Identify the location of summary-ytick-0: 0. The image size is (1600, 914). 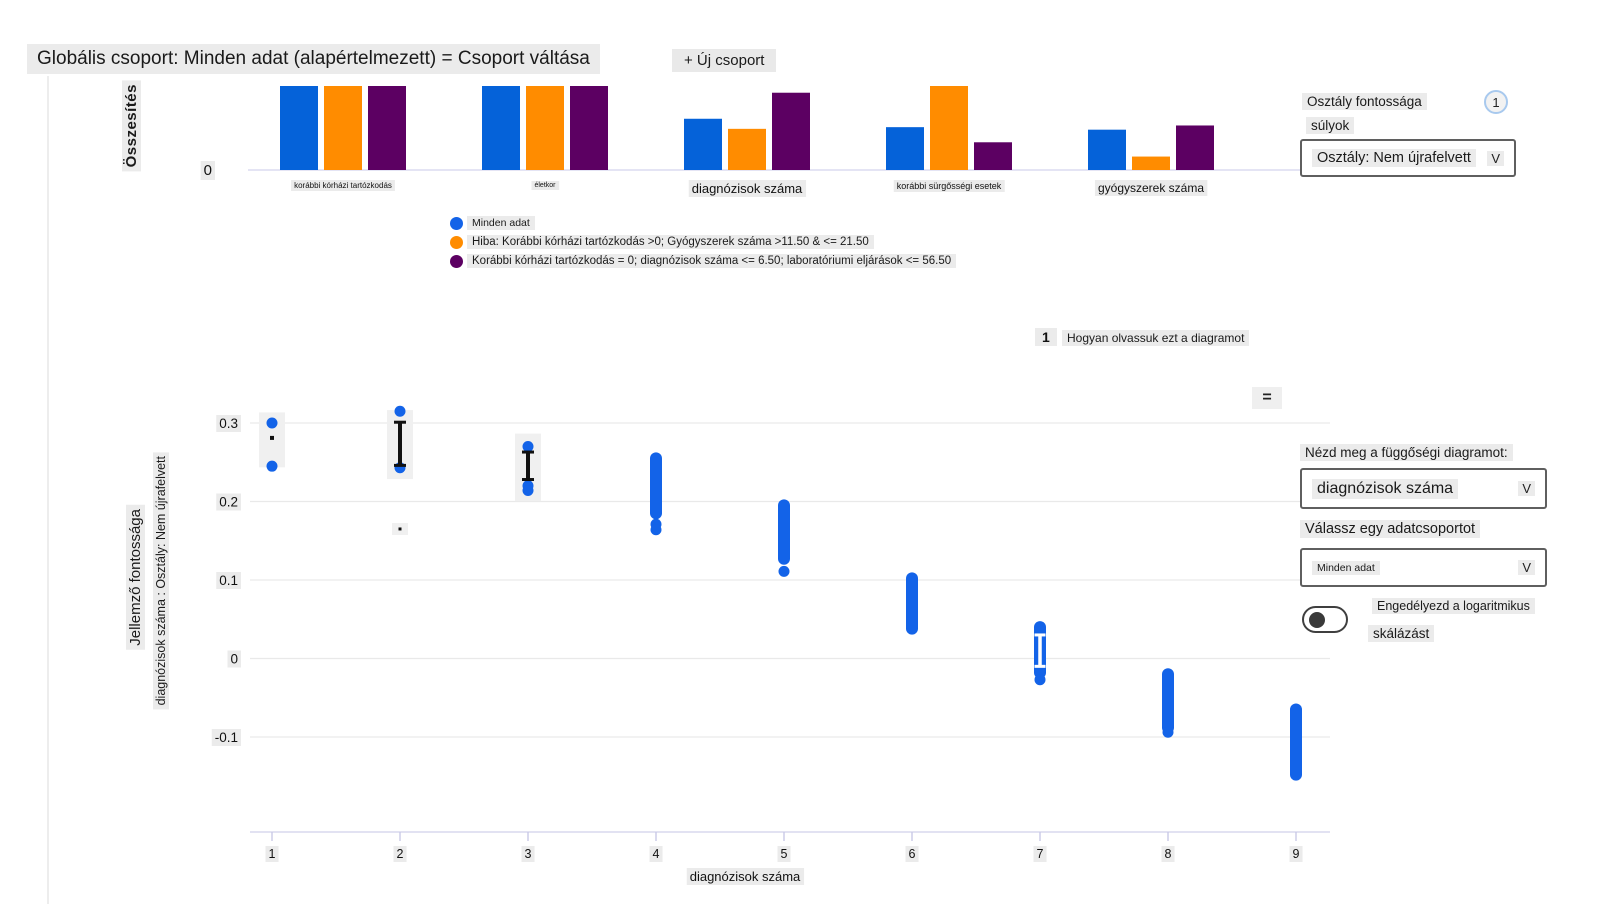
(208, 170).